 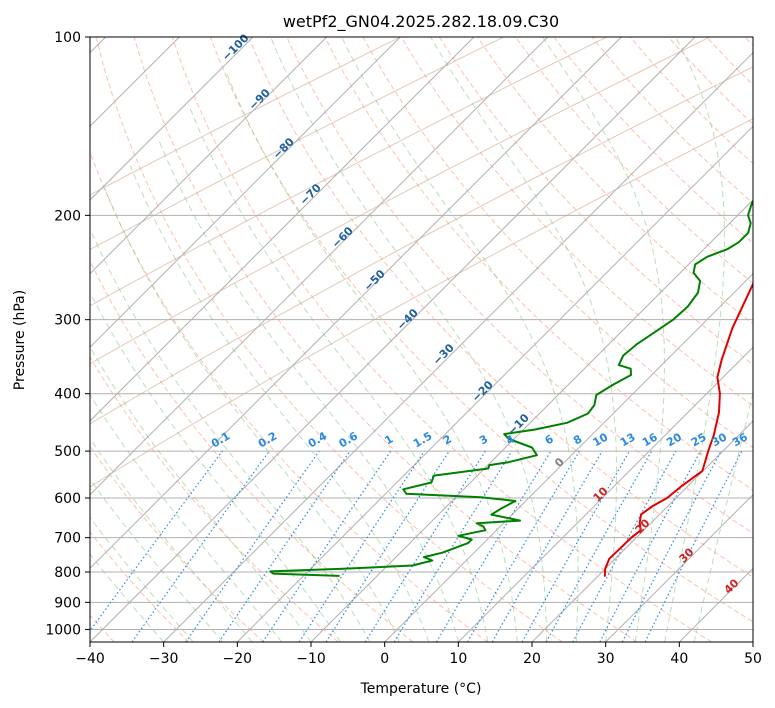 I want to click on x-axis-label: Temperature (°C), so click(x=421, y=689).